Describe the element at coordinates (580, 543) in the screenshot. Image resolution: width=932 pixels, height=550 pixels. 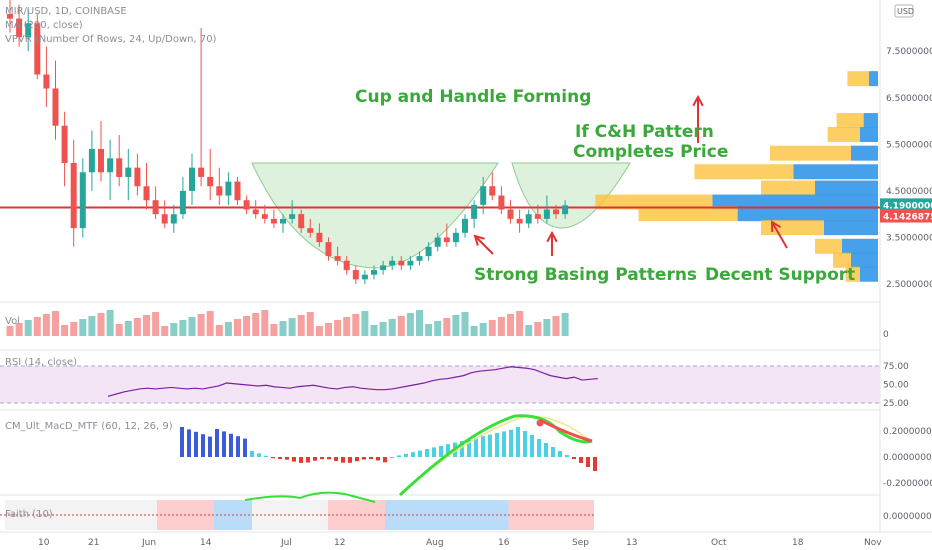
I see `time-tick-label: Sep` at that location.